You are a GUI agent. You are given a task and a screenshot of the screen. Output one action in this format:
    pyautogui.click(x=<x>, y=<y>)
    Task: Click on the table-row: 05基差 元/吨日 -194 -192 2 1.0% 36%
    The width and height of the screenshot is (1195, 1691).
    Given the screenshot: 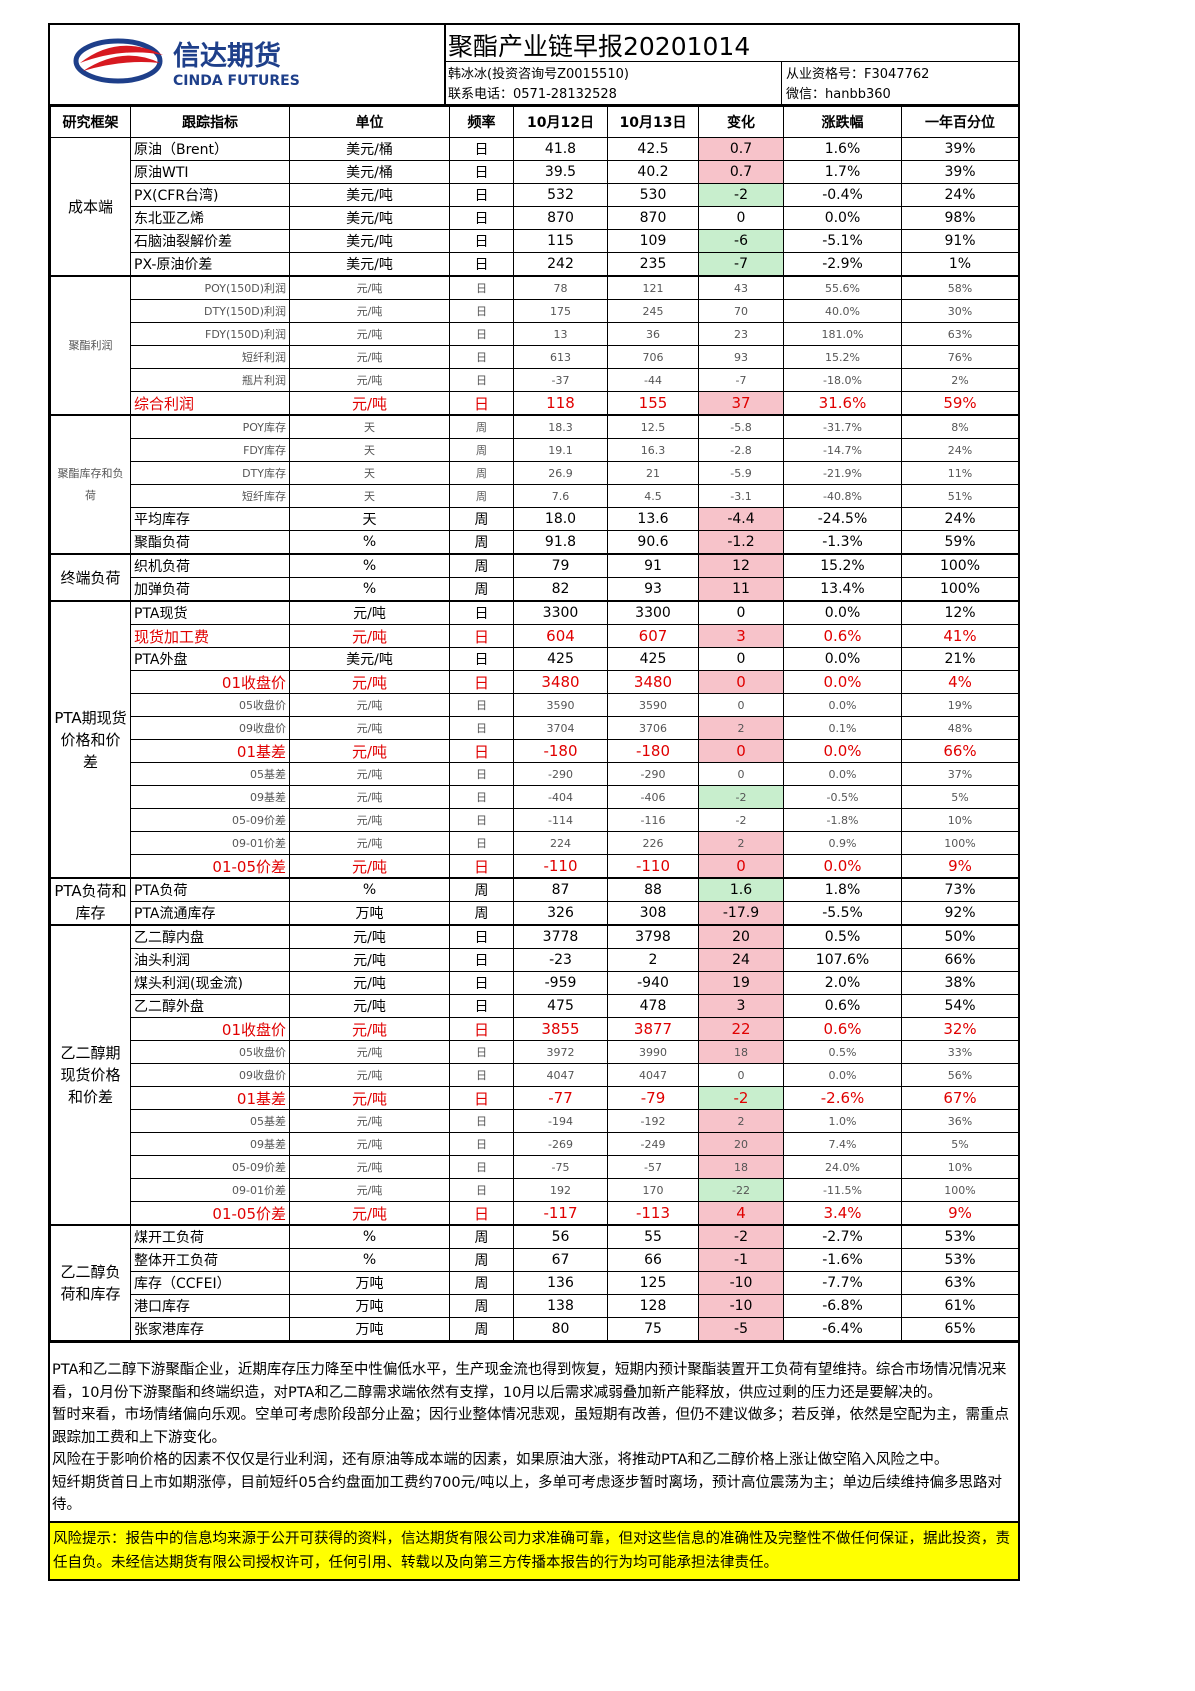 What is the action you would take?
    pyautogui.click(x=535, y=1121)
    